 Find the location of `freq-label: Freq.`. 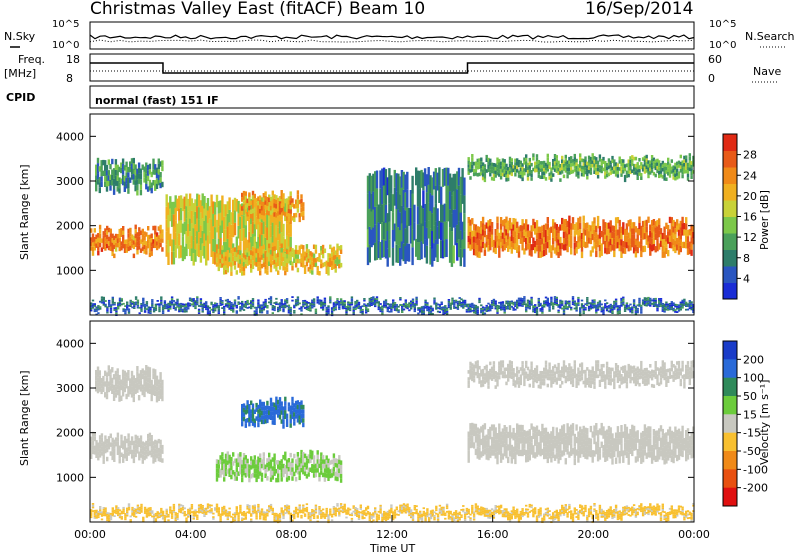

freq-label: Freq. is located at coordinates (31, 59).